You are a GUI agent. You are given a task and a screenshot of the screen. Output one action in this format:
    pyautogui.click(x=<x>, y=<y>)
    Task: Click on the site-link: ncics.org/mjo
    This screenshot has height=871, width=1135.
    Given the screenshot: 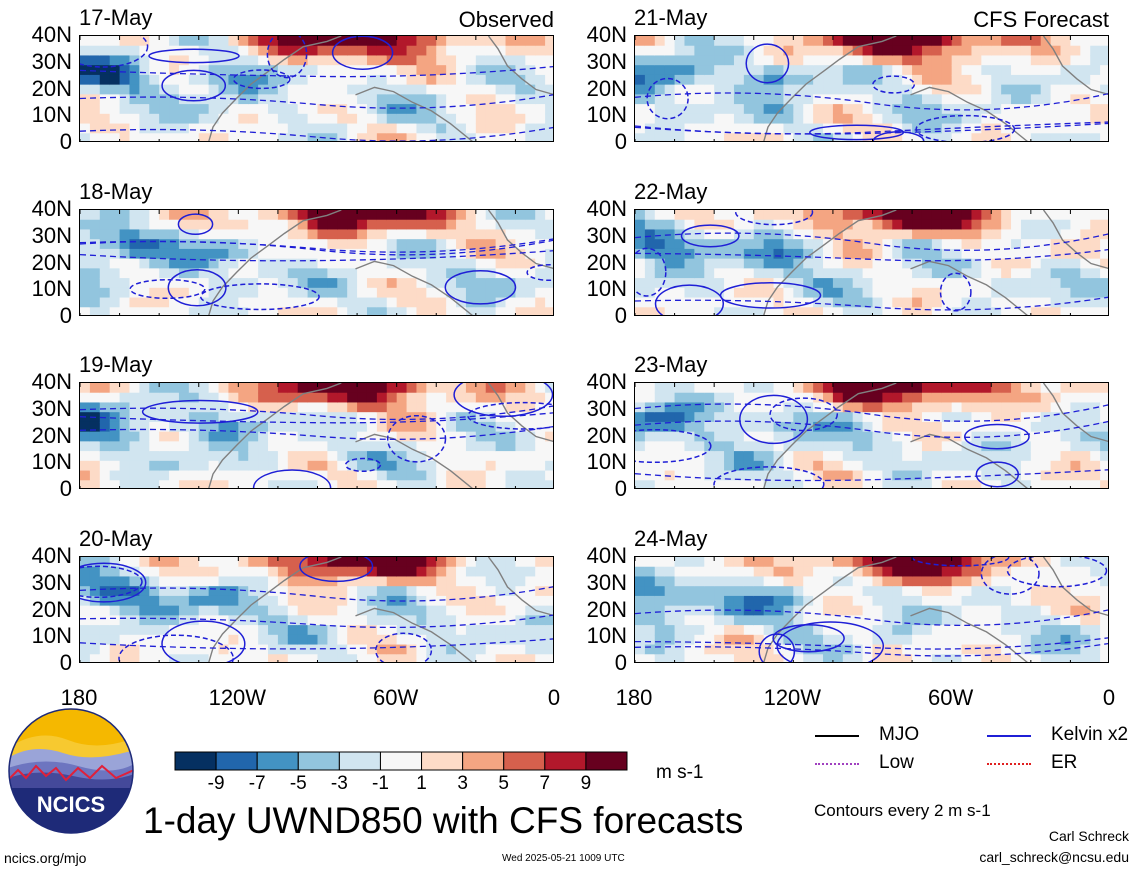 What is the action you would take?
    pyautogui.click(x=45, y=858)
    